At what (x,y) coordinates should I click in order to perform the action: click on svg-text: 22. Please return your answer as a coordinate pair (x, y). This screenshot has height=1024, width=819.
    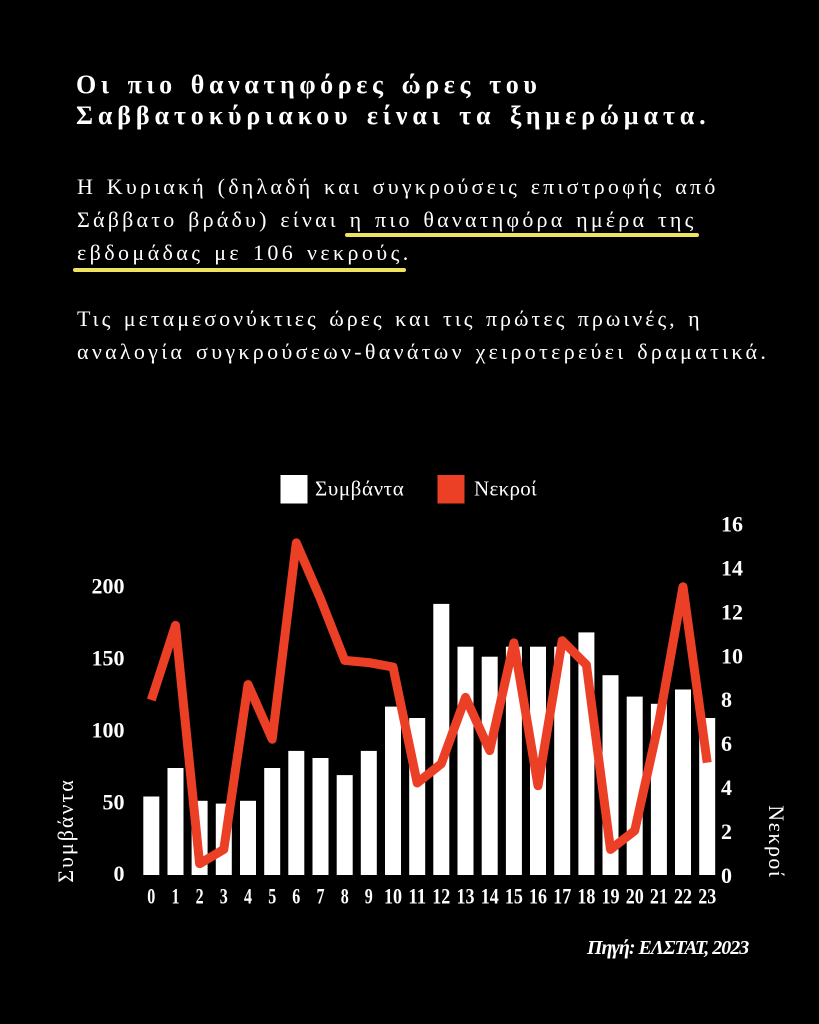
    Looking at the image, I should click on (683, 896).